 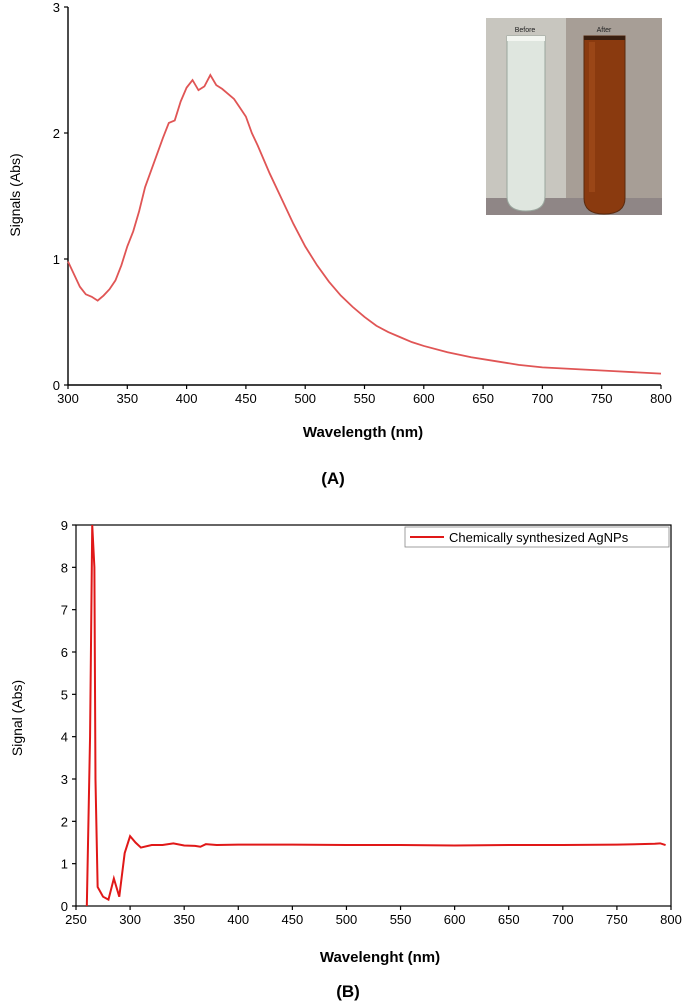 What do you see at coordinates (56, 133) in the screenshot?
I see `chart-a-y-tick-label: 2` at bounding box center [56, 133].